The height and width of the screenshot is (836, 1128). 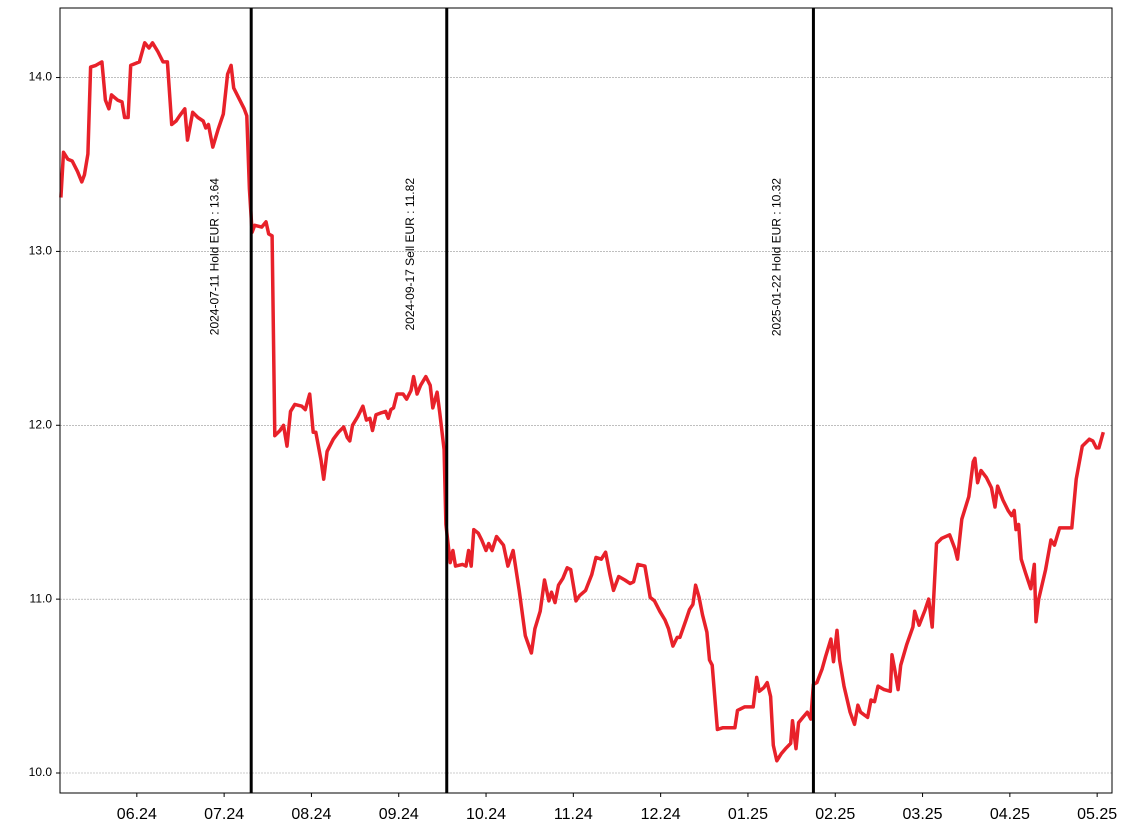 I want to click on y-tick-label: 14.0, so click(x=41, y=77).